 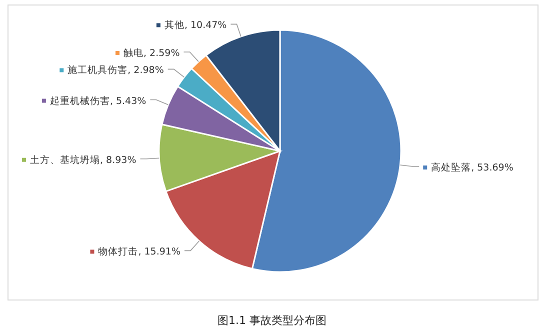 What do you see at coordinates (195, 25) in the screenshot?
I see `legend-label: 其他, 10.47%` at bounding box center [195, 25].